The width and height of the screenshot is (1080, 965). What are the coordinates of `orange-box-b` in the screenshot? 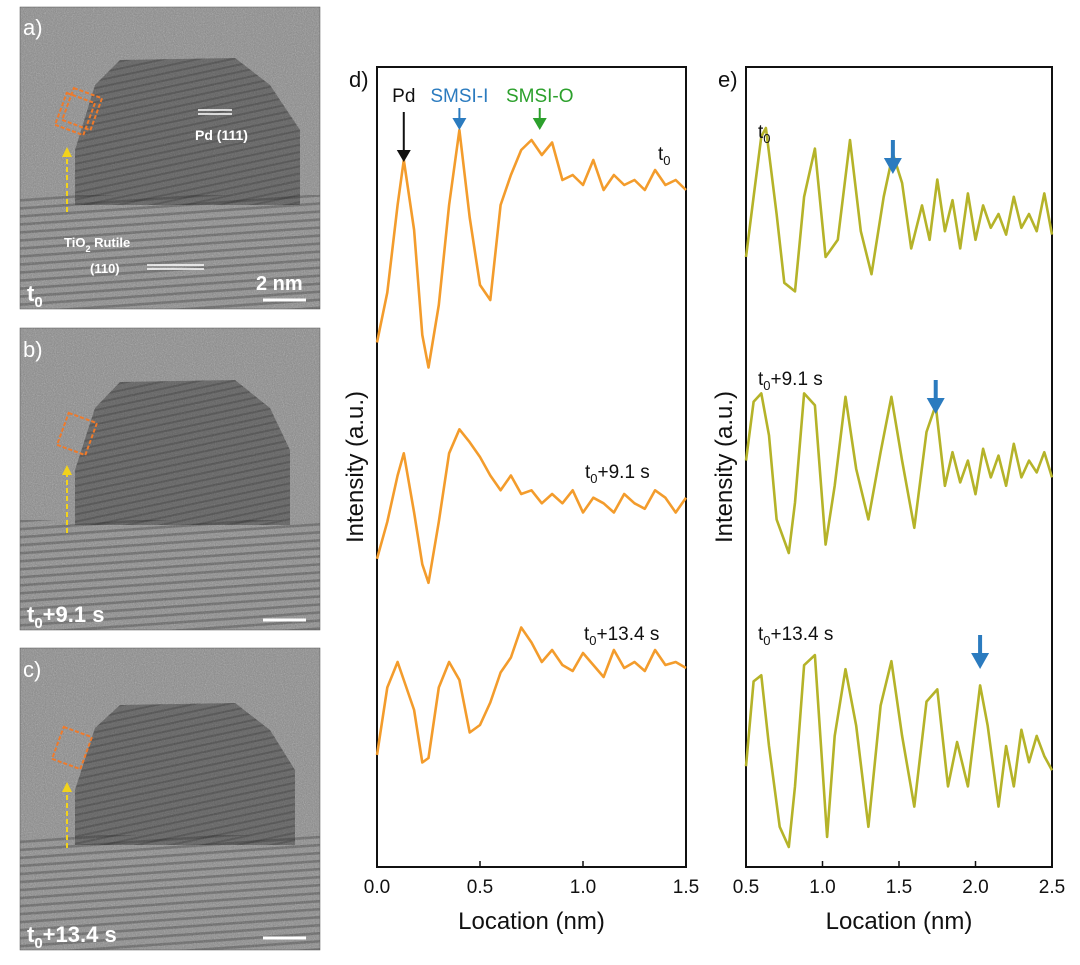 It's located at (77, 434).